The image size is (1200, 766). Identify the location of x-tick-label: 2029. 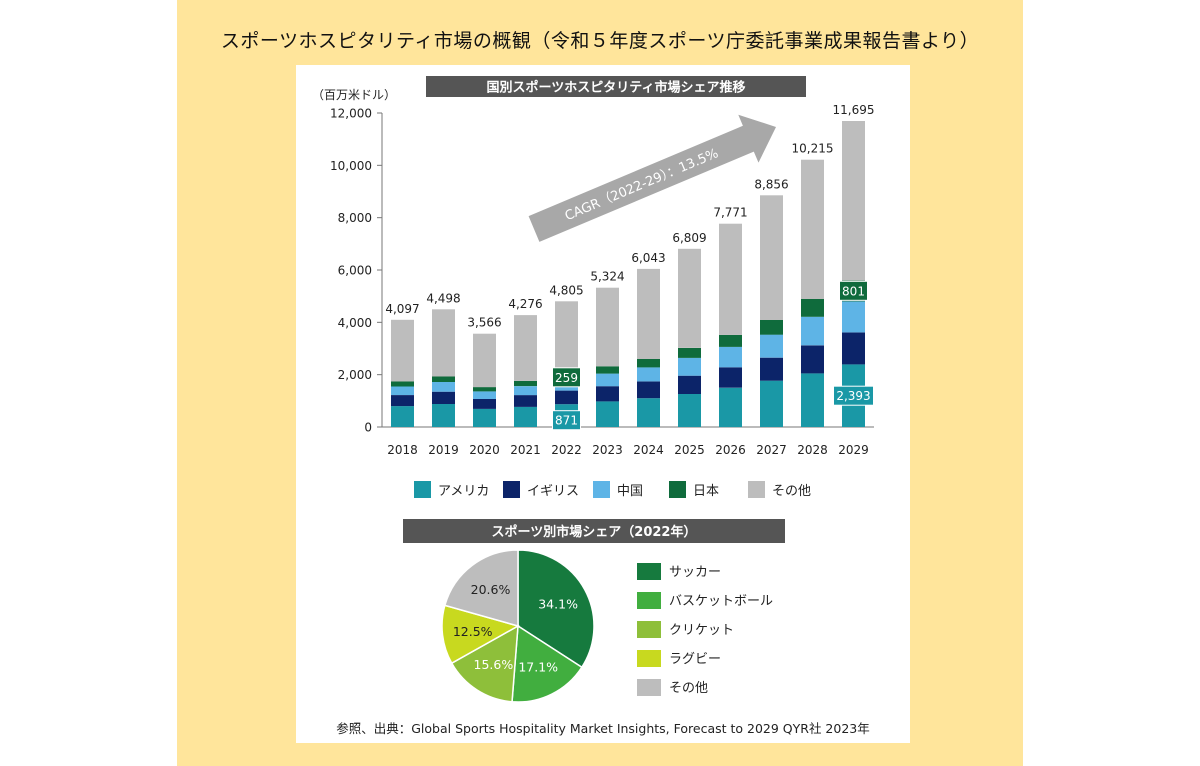
(853, 450).